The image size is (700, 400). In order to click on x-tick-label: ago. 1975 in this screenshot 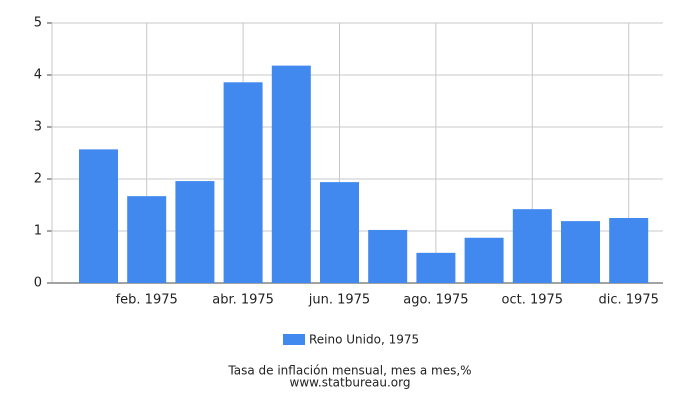, I will do `click(435, 300)`.